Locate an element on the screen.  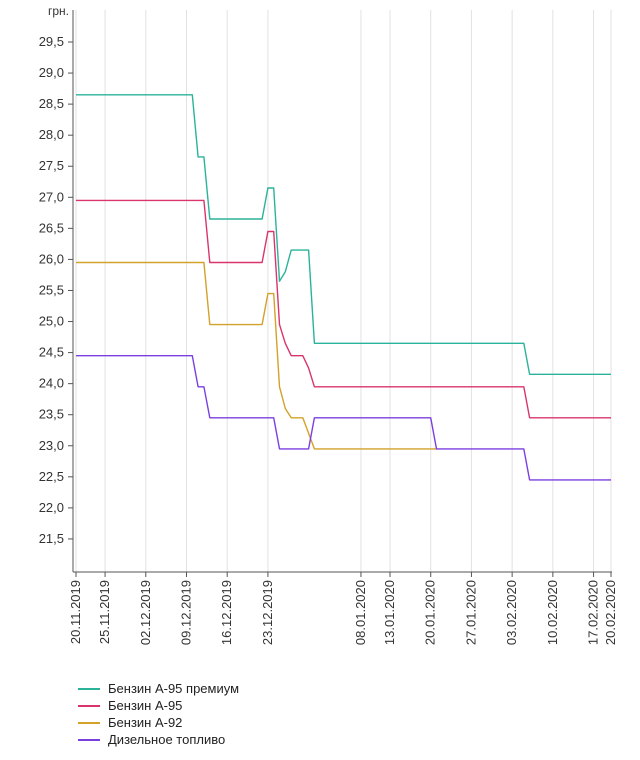
y-tick-label: 21,5 is located at coordinates (51, 538).